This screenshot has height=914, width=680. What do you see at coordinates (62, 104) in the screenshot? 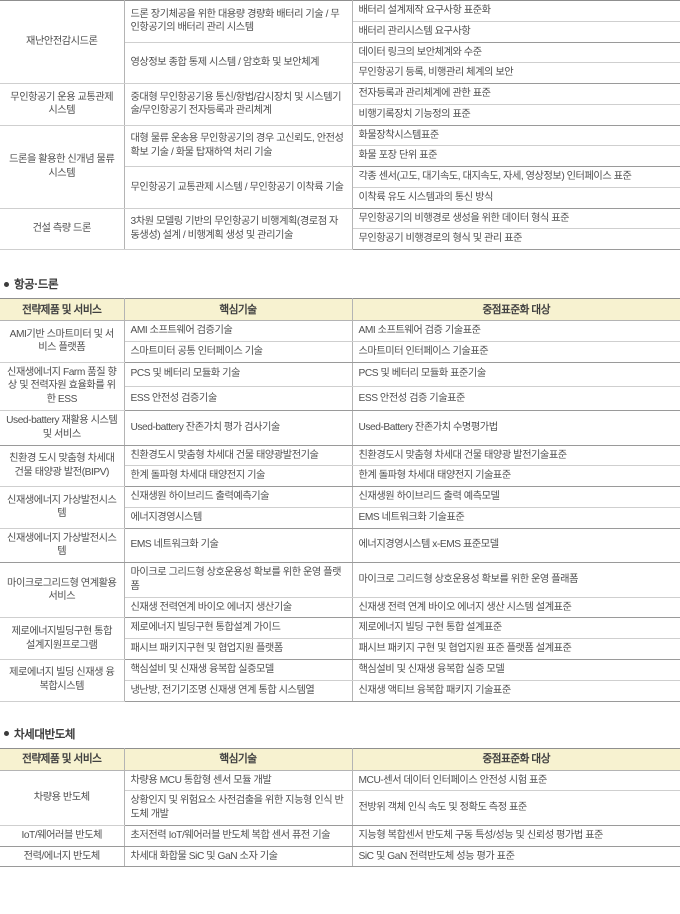
I see `cell-product: 무인항공기 운용 교통관제 시스템` at bounding box center [62, 104].